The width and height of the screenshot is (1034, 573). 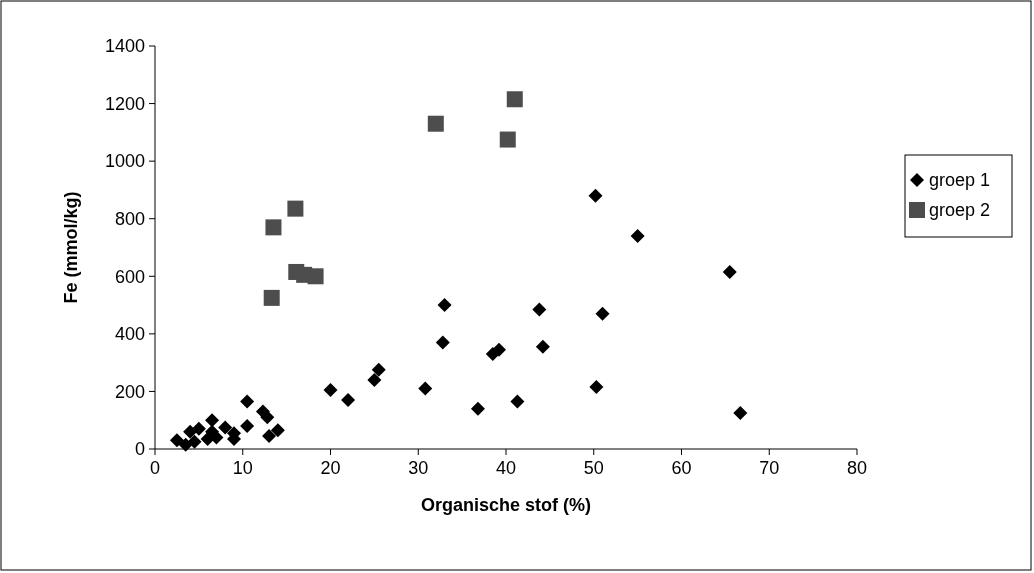 I want to click on x-tick-label: 0, so click(x=155, y=468).